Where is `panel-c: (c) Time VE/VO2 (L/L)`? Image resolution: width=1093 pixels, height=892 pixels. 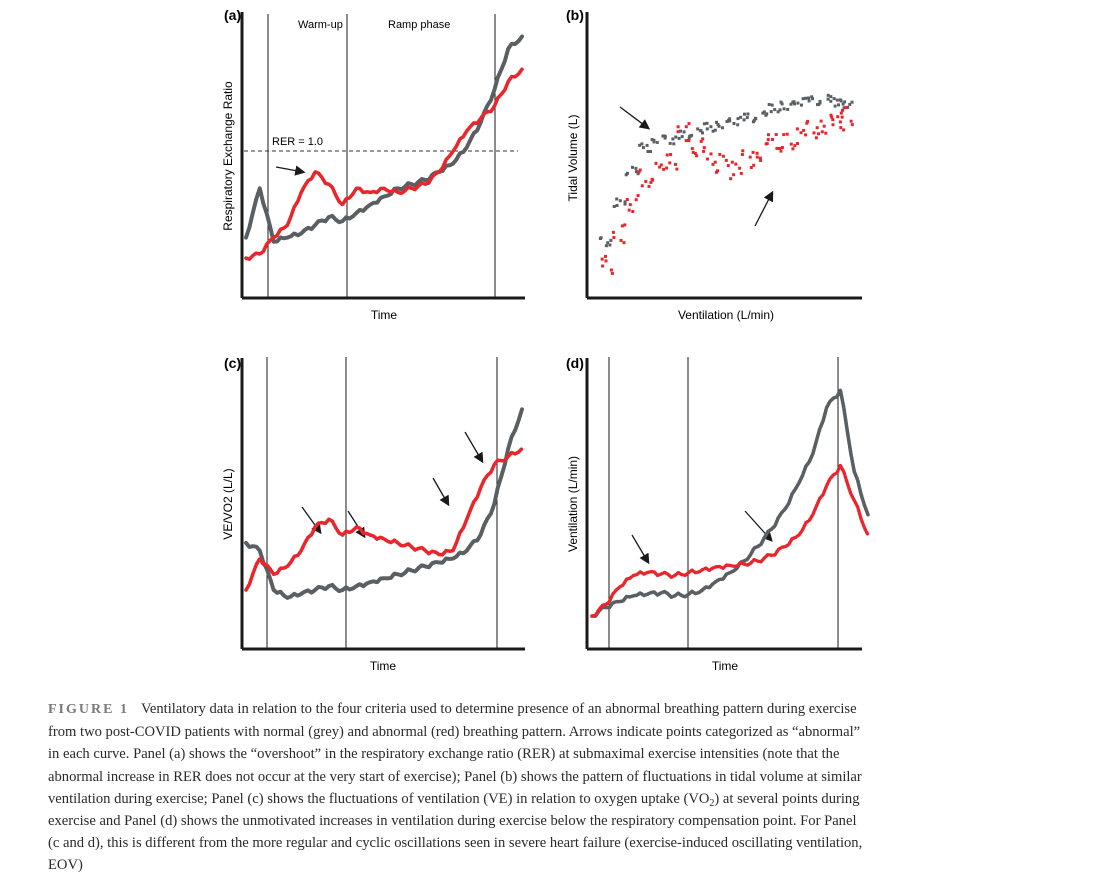
panel-c: (c) Time VE/VO2 (L/L) is located at coordinates (373, 514).